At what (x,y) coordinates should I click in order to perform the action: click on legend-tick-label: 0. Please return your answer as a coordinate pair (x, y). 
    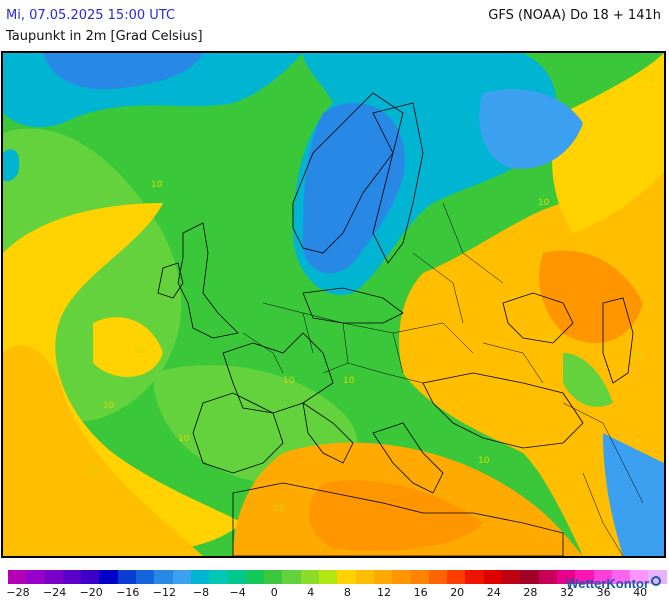
    Looking at the image, I should click on (274, 592).